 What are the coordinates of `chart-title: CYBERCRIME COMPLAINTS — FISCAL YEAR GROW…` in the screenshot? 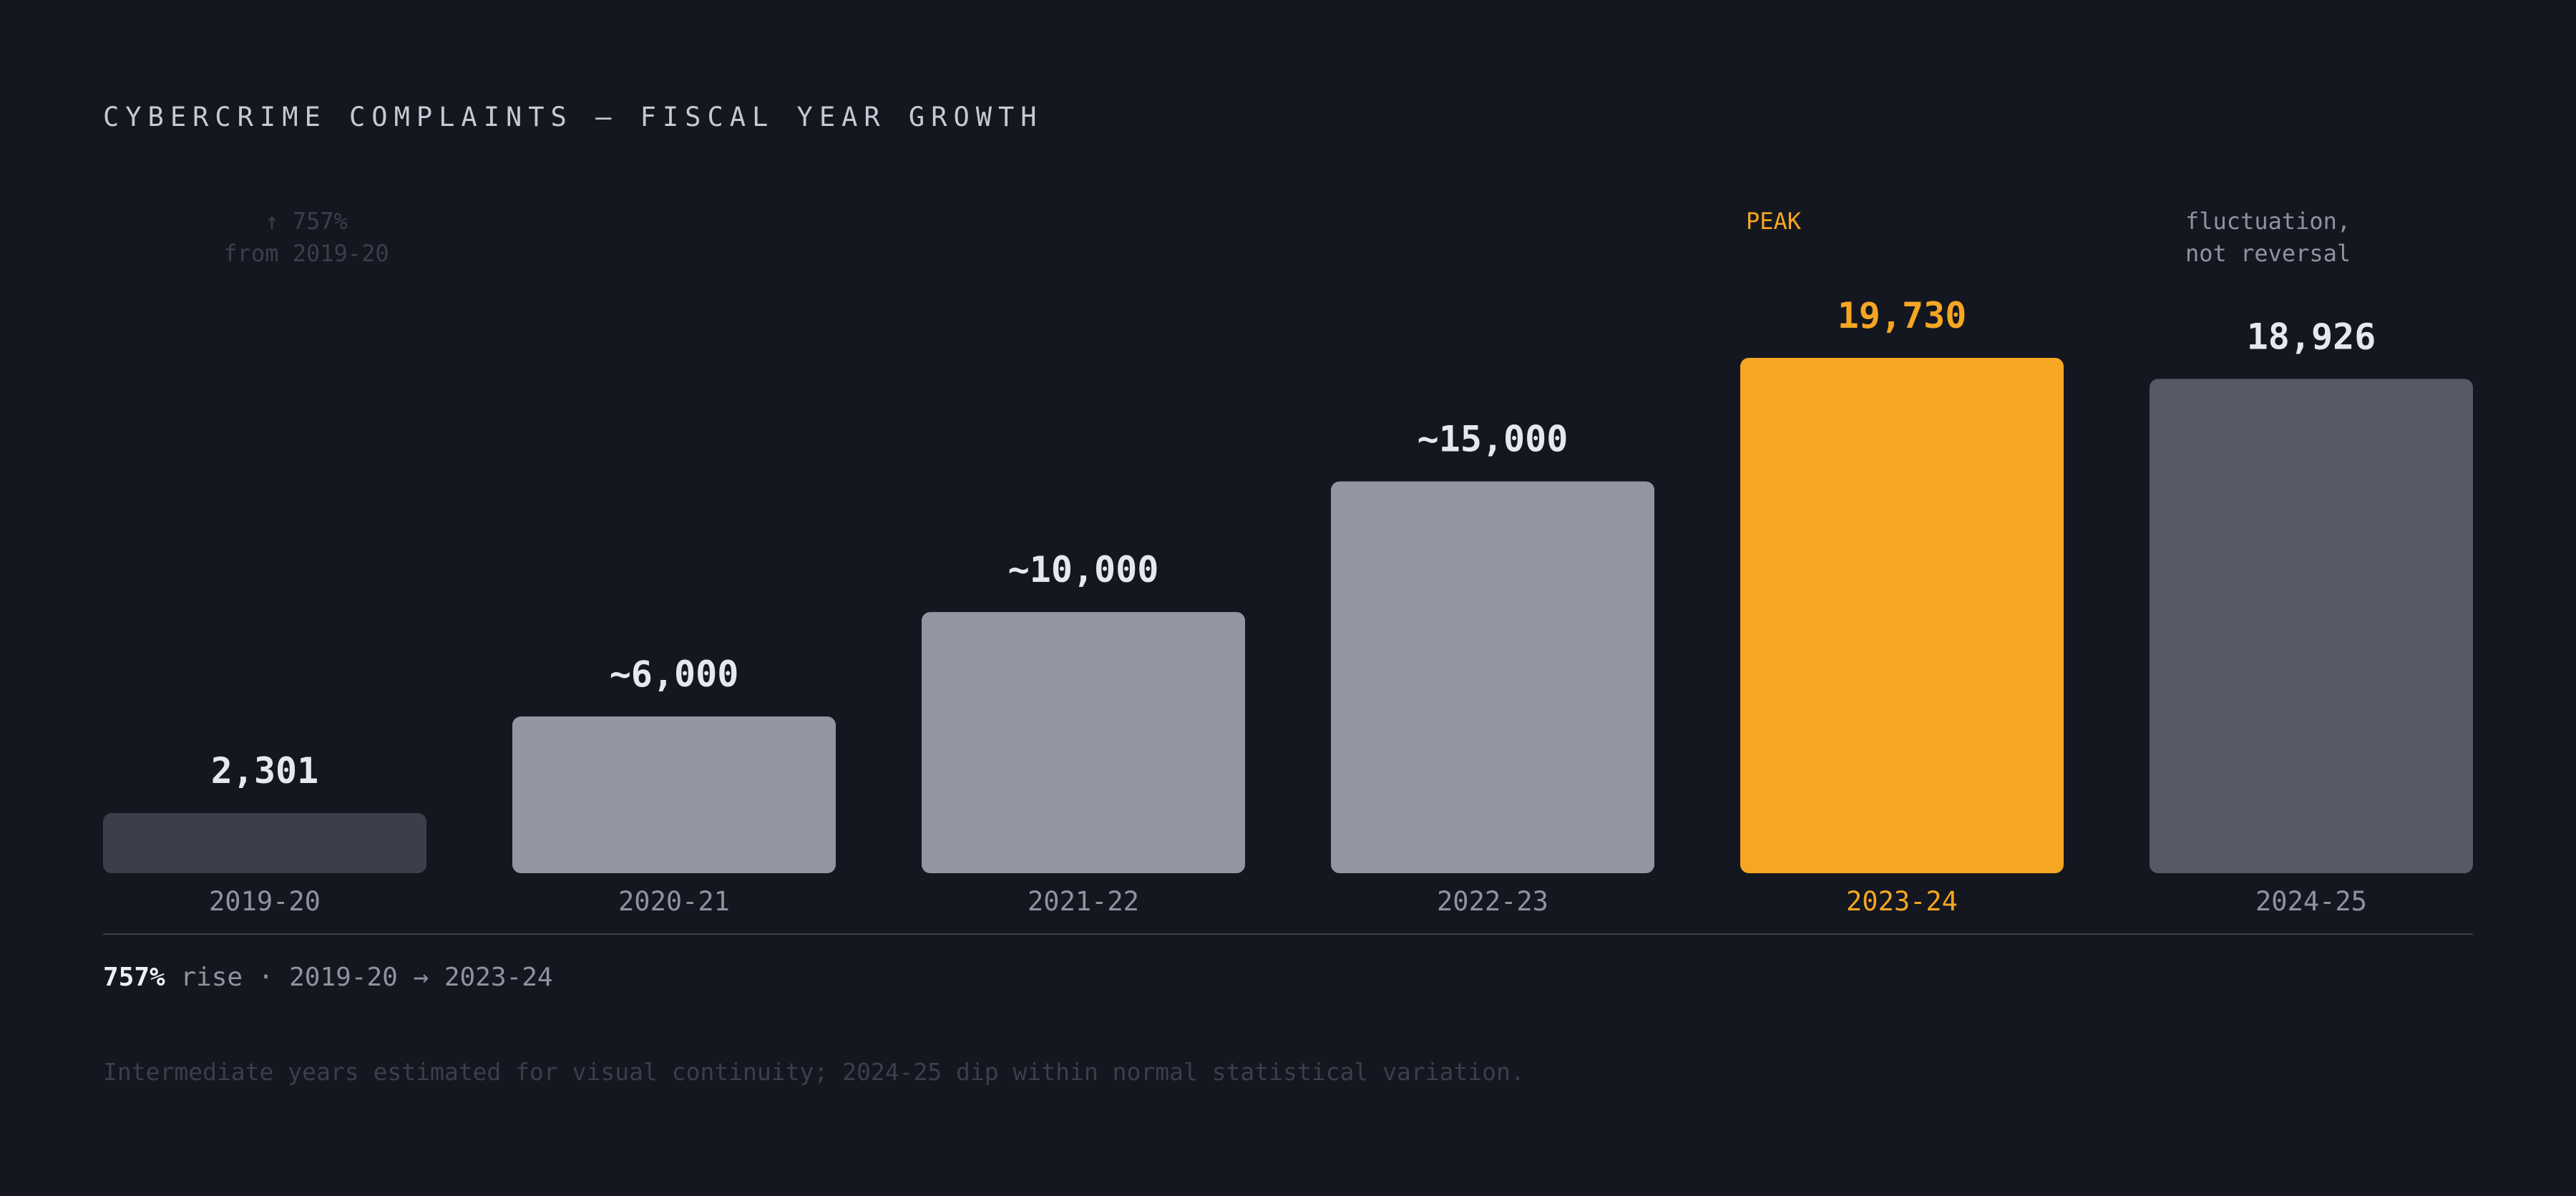 It's located at (573, 117).